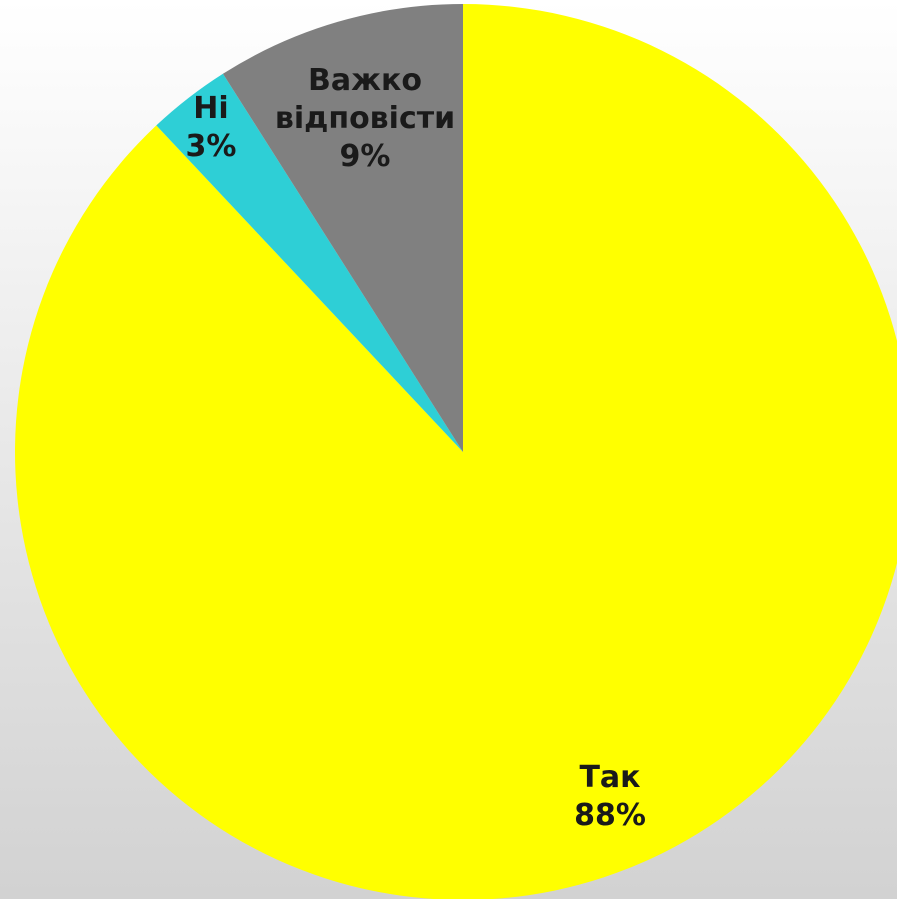  Describe the element at coordinates (210, 108) in the screenshot. I see `slice-category-text: Ні` at that location.